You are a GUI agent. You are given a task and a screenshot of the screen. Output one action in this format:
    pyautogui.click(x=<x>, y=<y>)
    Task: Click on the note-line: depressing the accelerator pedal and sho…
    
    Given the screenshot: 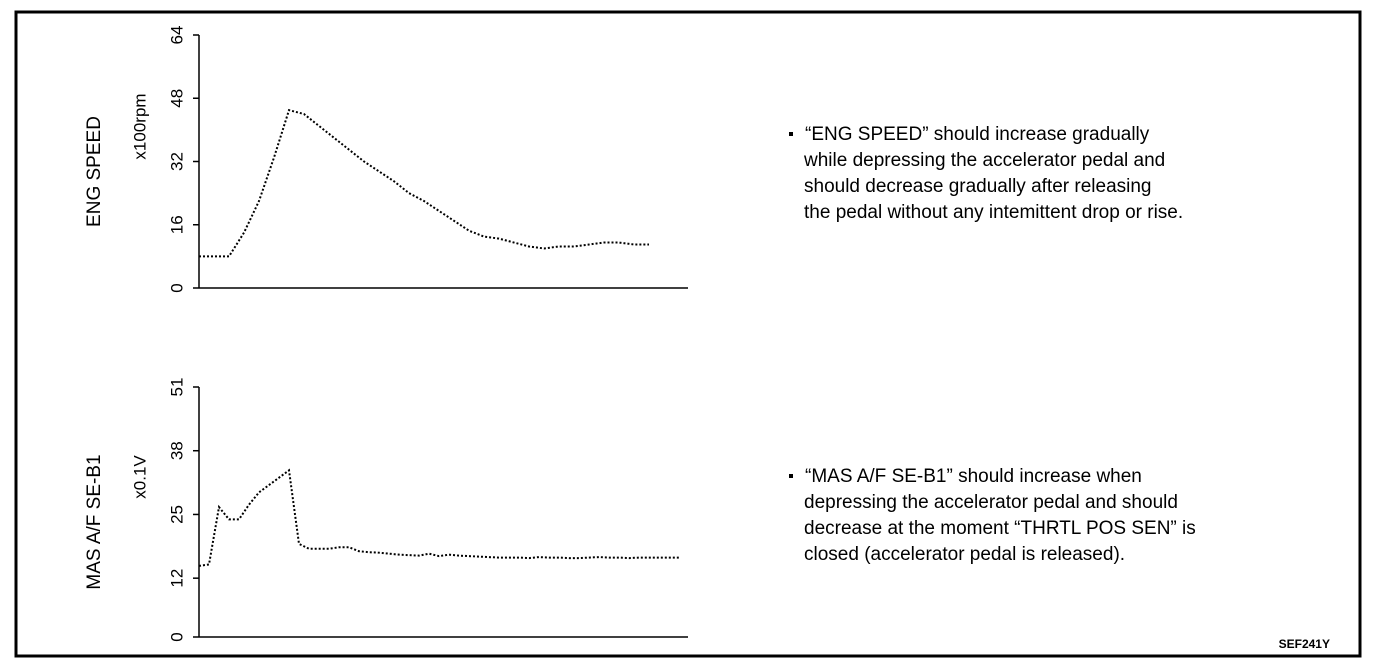 What is the action you would take?
    pyautogui.click(x=991, y=502)
    